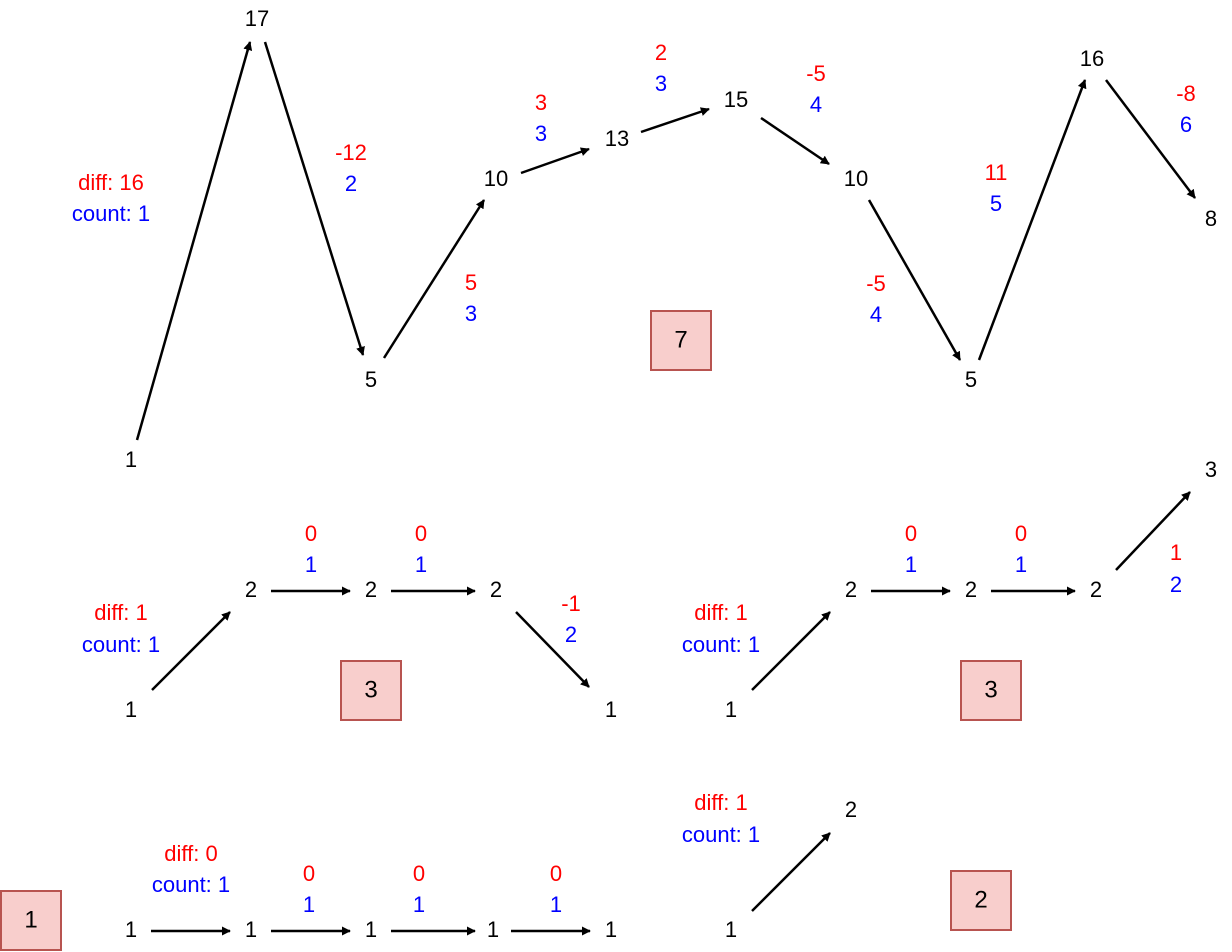 Image resolution: width=1232 pixels, height=952 pixels. I want to click on diff-label: diff: 16, so click(111, 182).